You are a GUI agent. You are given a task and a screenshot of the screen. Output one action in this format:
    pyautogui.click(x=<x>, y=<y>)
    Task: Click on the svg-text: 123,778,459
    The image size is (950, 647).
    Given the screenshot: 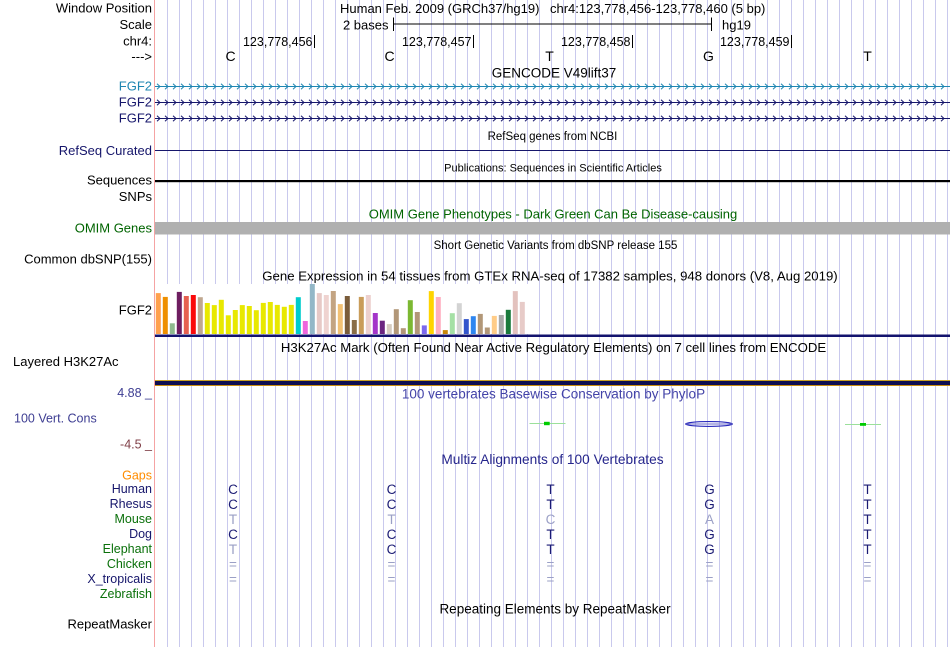 What is the action you would take?
    pyautogui.click(x=755, y=42)
    